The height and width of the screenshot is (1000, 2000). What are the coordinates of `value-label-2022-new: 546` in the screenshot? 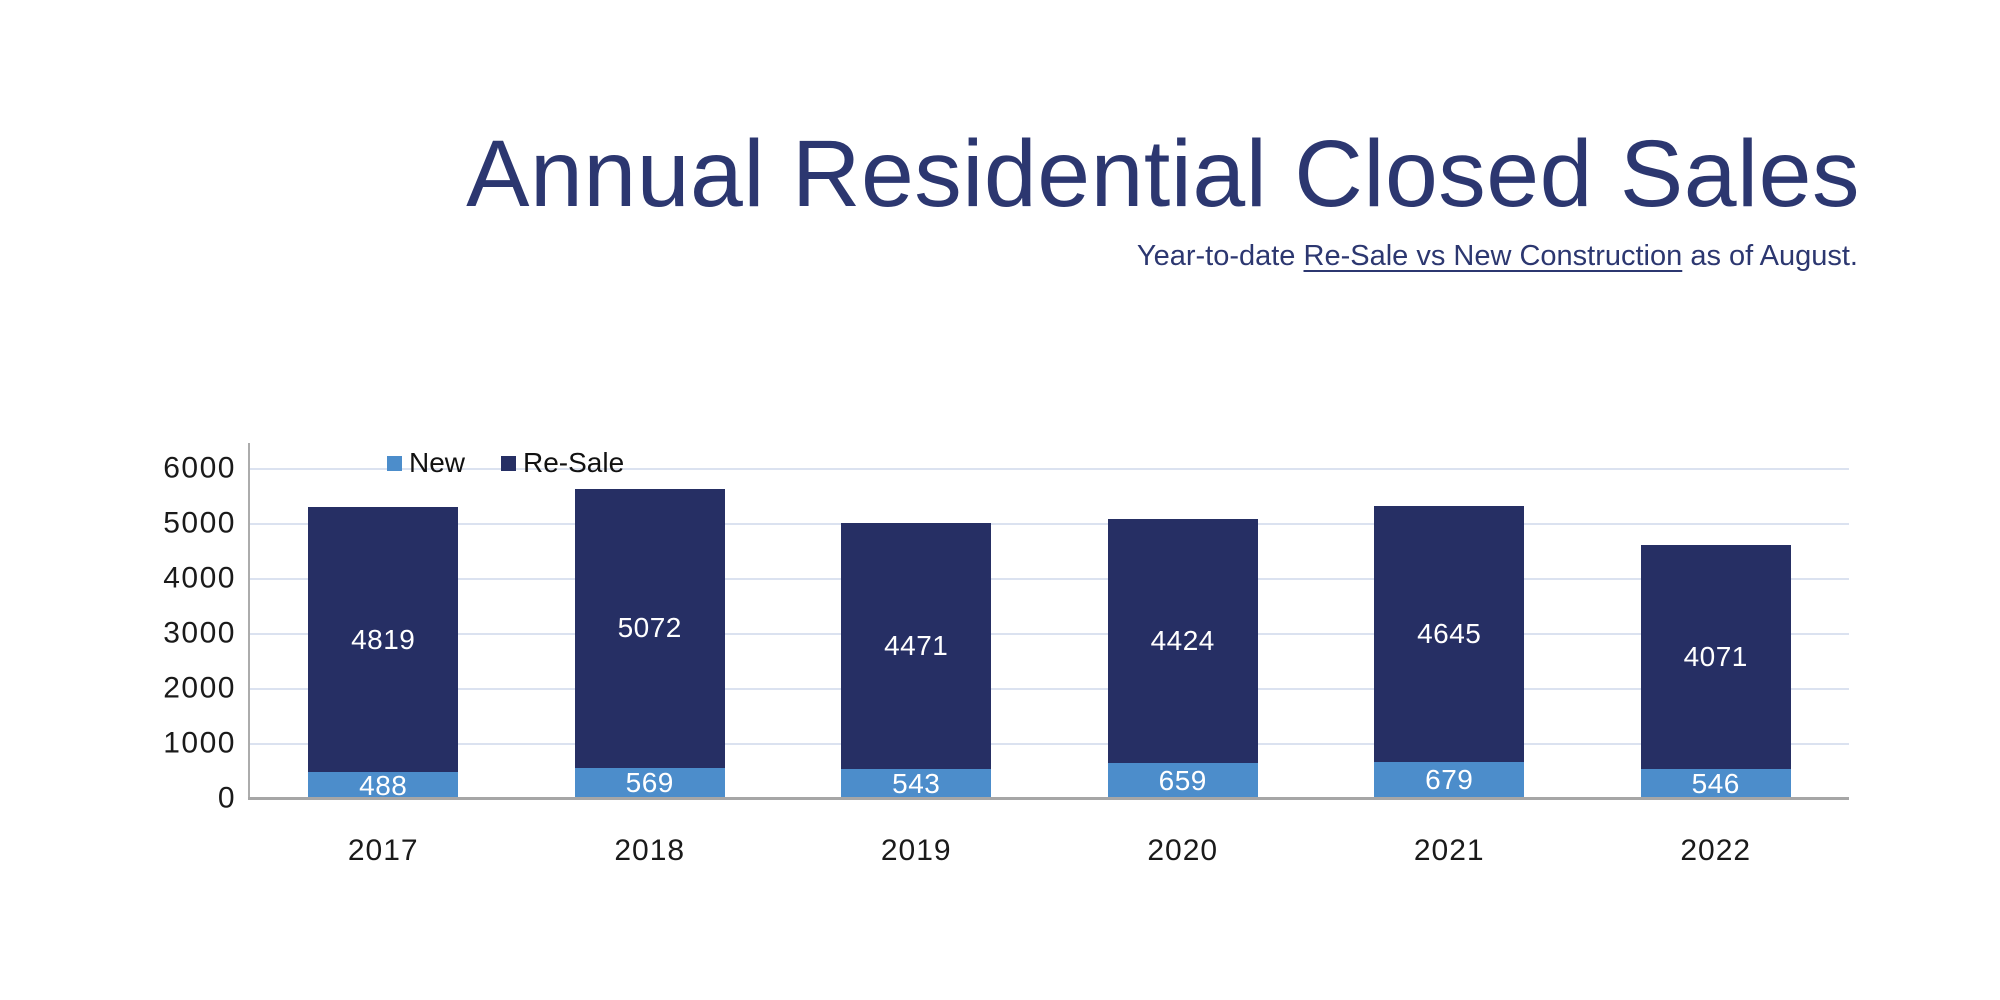 It's located at (1715, 783).